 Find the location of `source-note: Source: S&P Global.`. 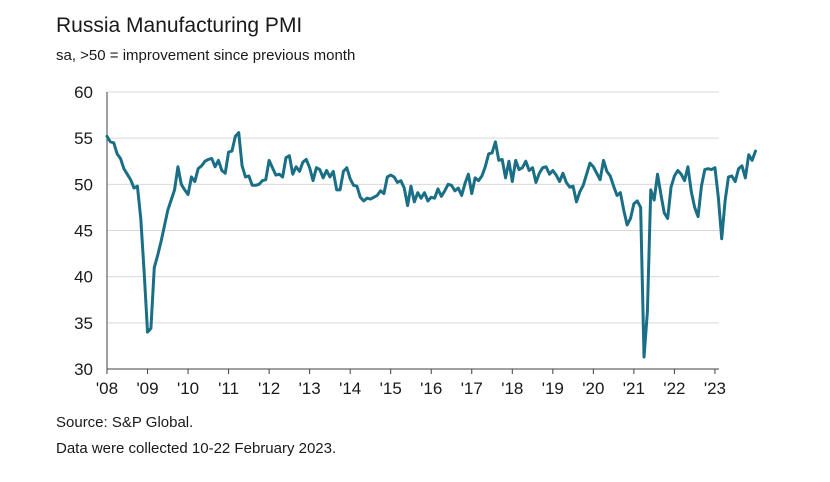

source-note: Source: S&P Global. is located at coordinates (125, 422).